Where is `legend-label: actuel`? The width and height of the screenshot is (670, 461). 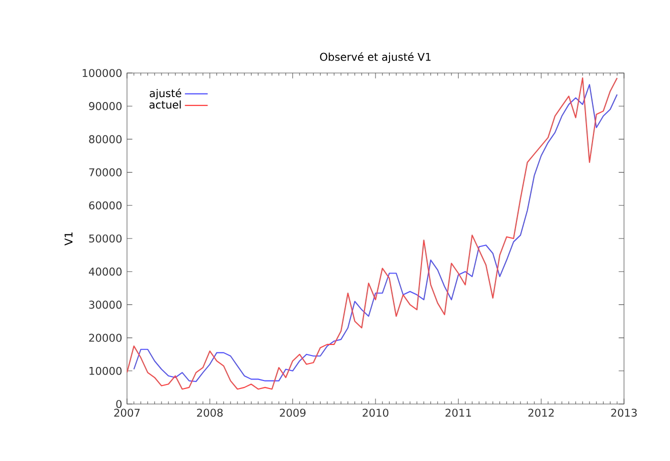
legend-label: actuel is located at coordinates (165, 104).